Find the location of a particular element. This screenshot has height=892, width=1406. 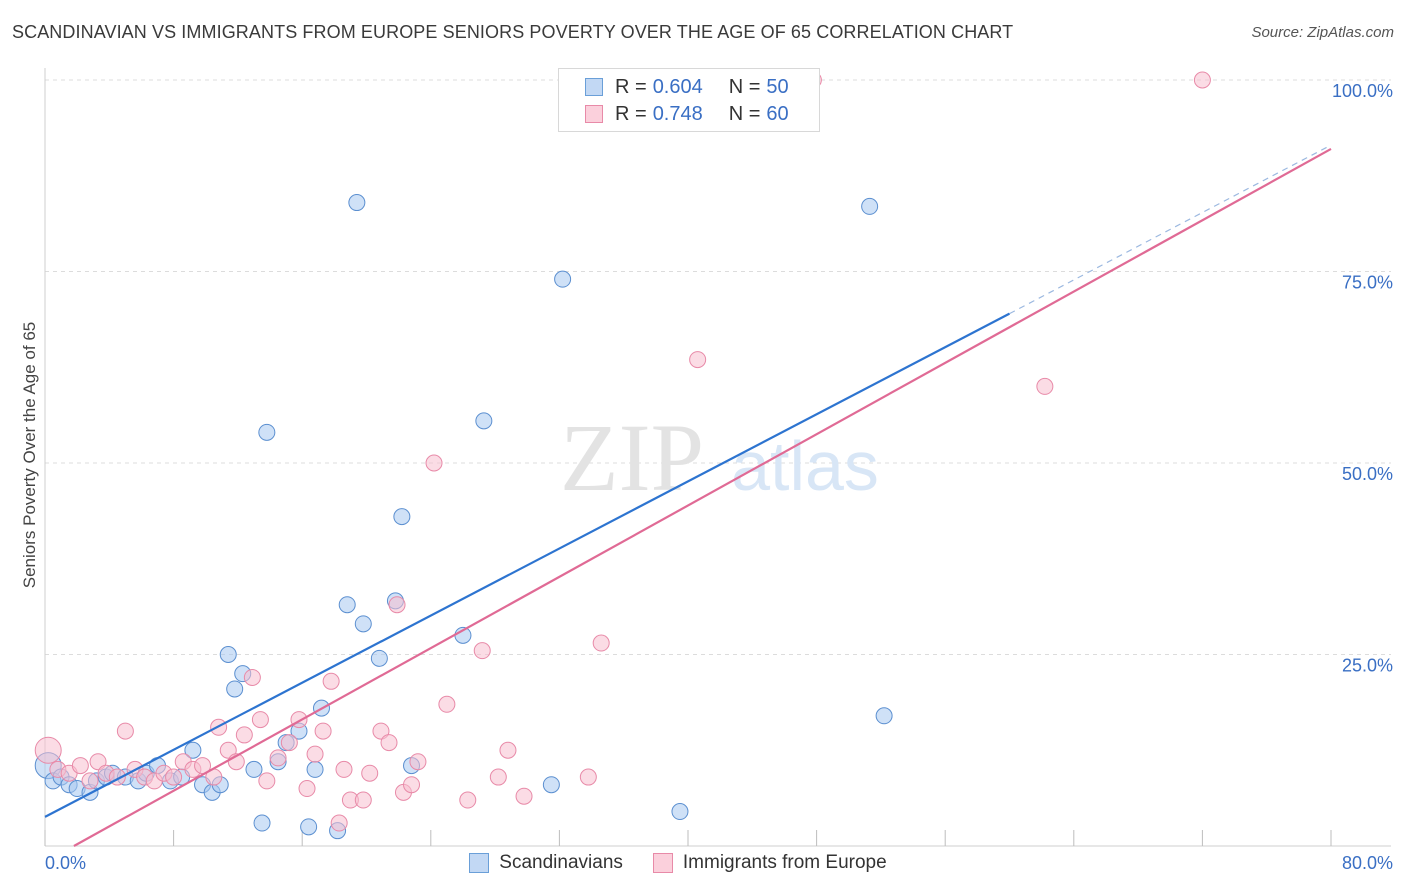

watermark-atlas: atlas is located at coordinates (805, 466).